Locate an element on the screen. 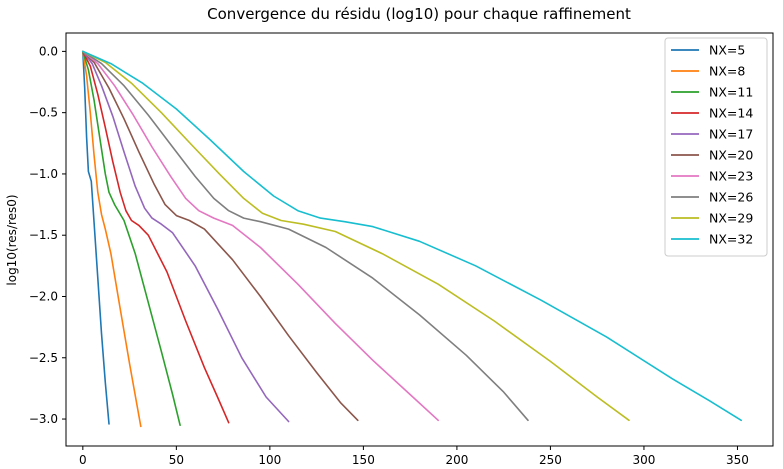  x-tick-label: 300 is located at coordinates (643, 460).